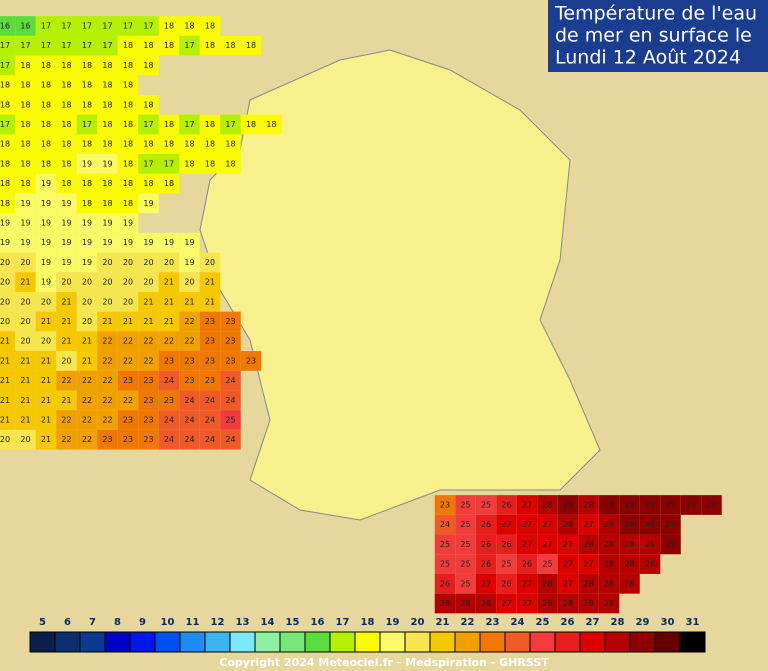  Describe the element at coordinates (493, 622) in the screenshot. I see `legend-label: 23` at that location.